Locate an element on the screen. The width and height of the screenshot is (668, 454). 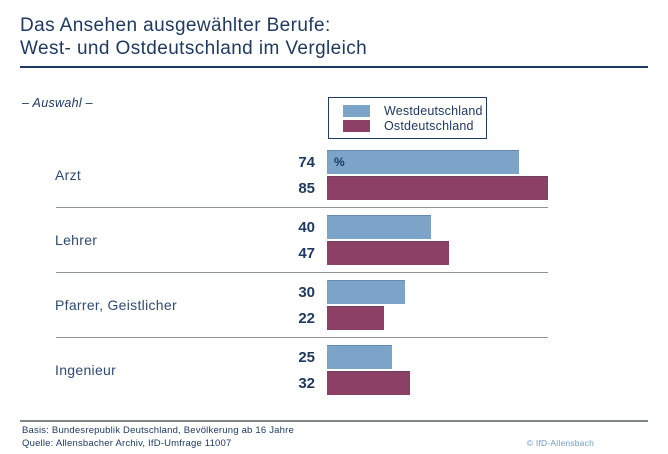
bar-line: 47 is located at coordinates (302, 253).